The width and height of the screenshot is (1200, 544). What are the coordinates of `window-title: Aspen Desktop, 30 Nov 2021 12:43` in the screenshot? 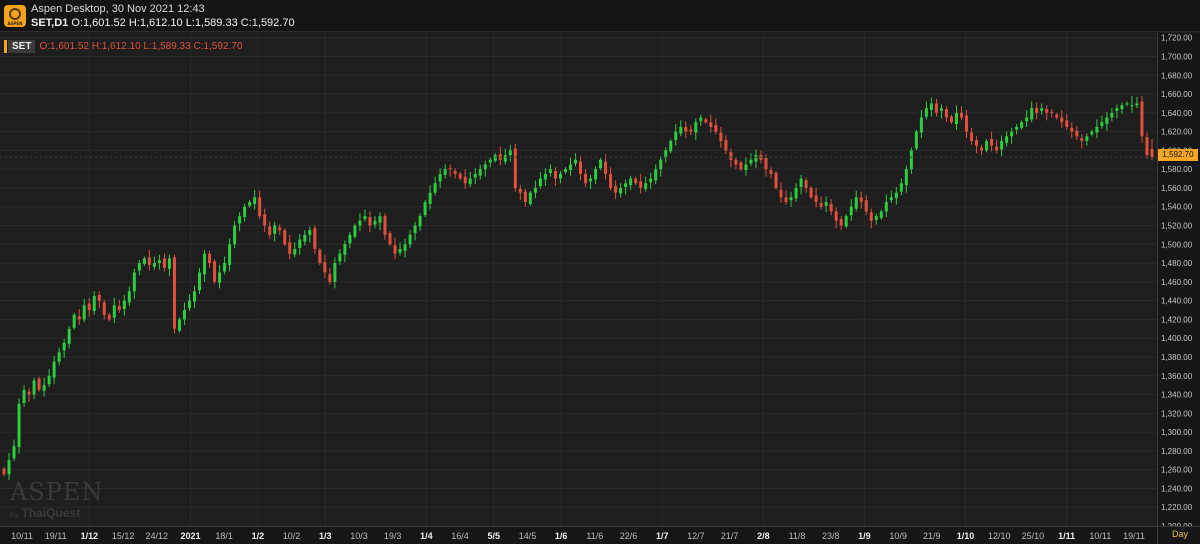 It's located at (118, 9).